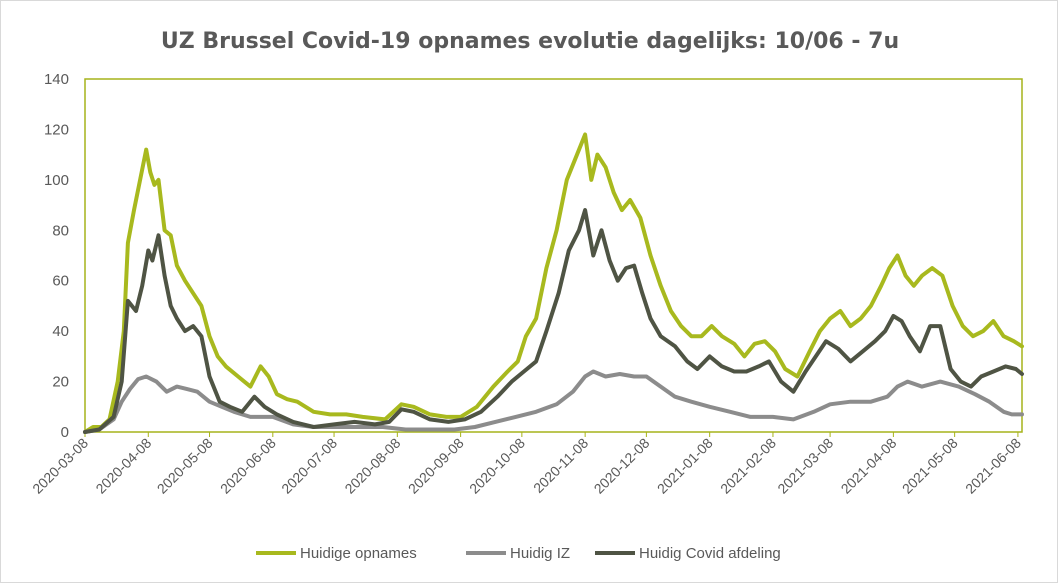 This screenshot has width=1058, height=584. Describe the element at coordinates (560, 465) in the screenshot. I see `x-tick-label: 2020-11-08` at that location.